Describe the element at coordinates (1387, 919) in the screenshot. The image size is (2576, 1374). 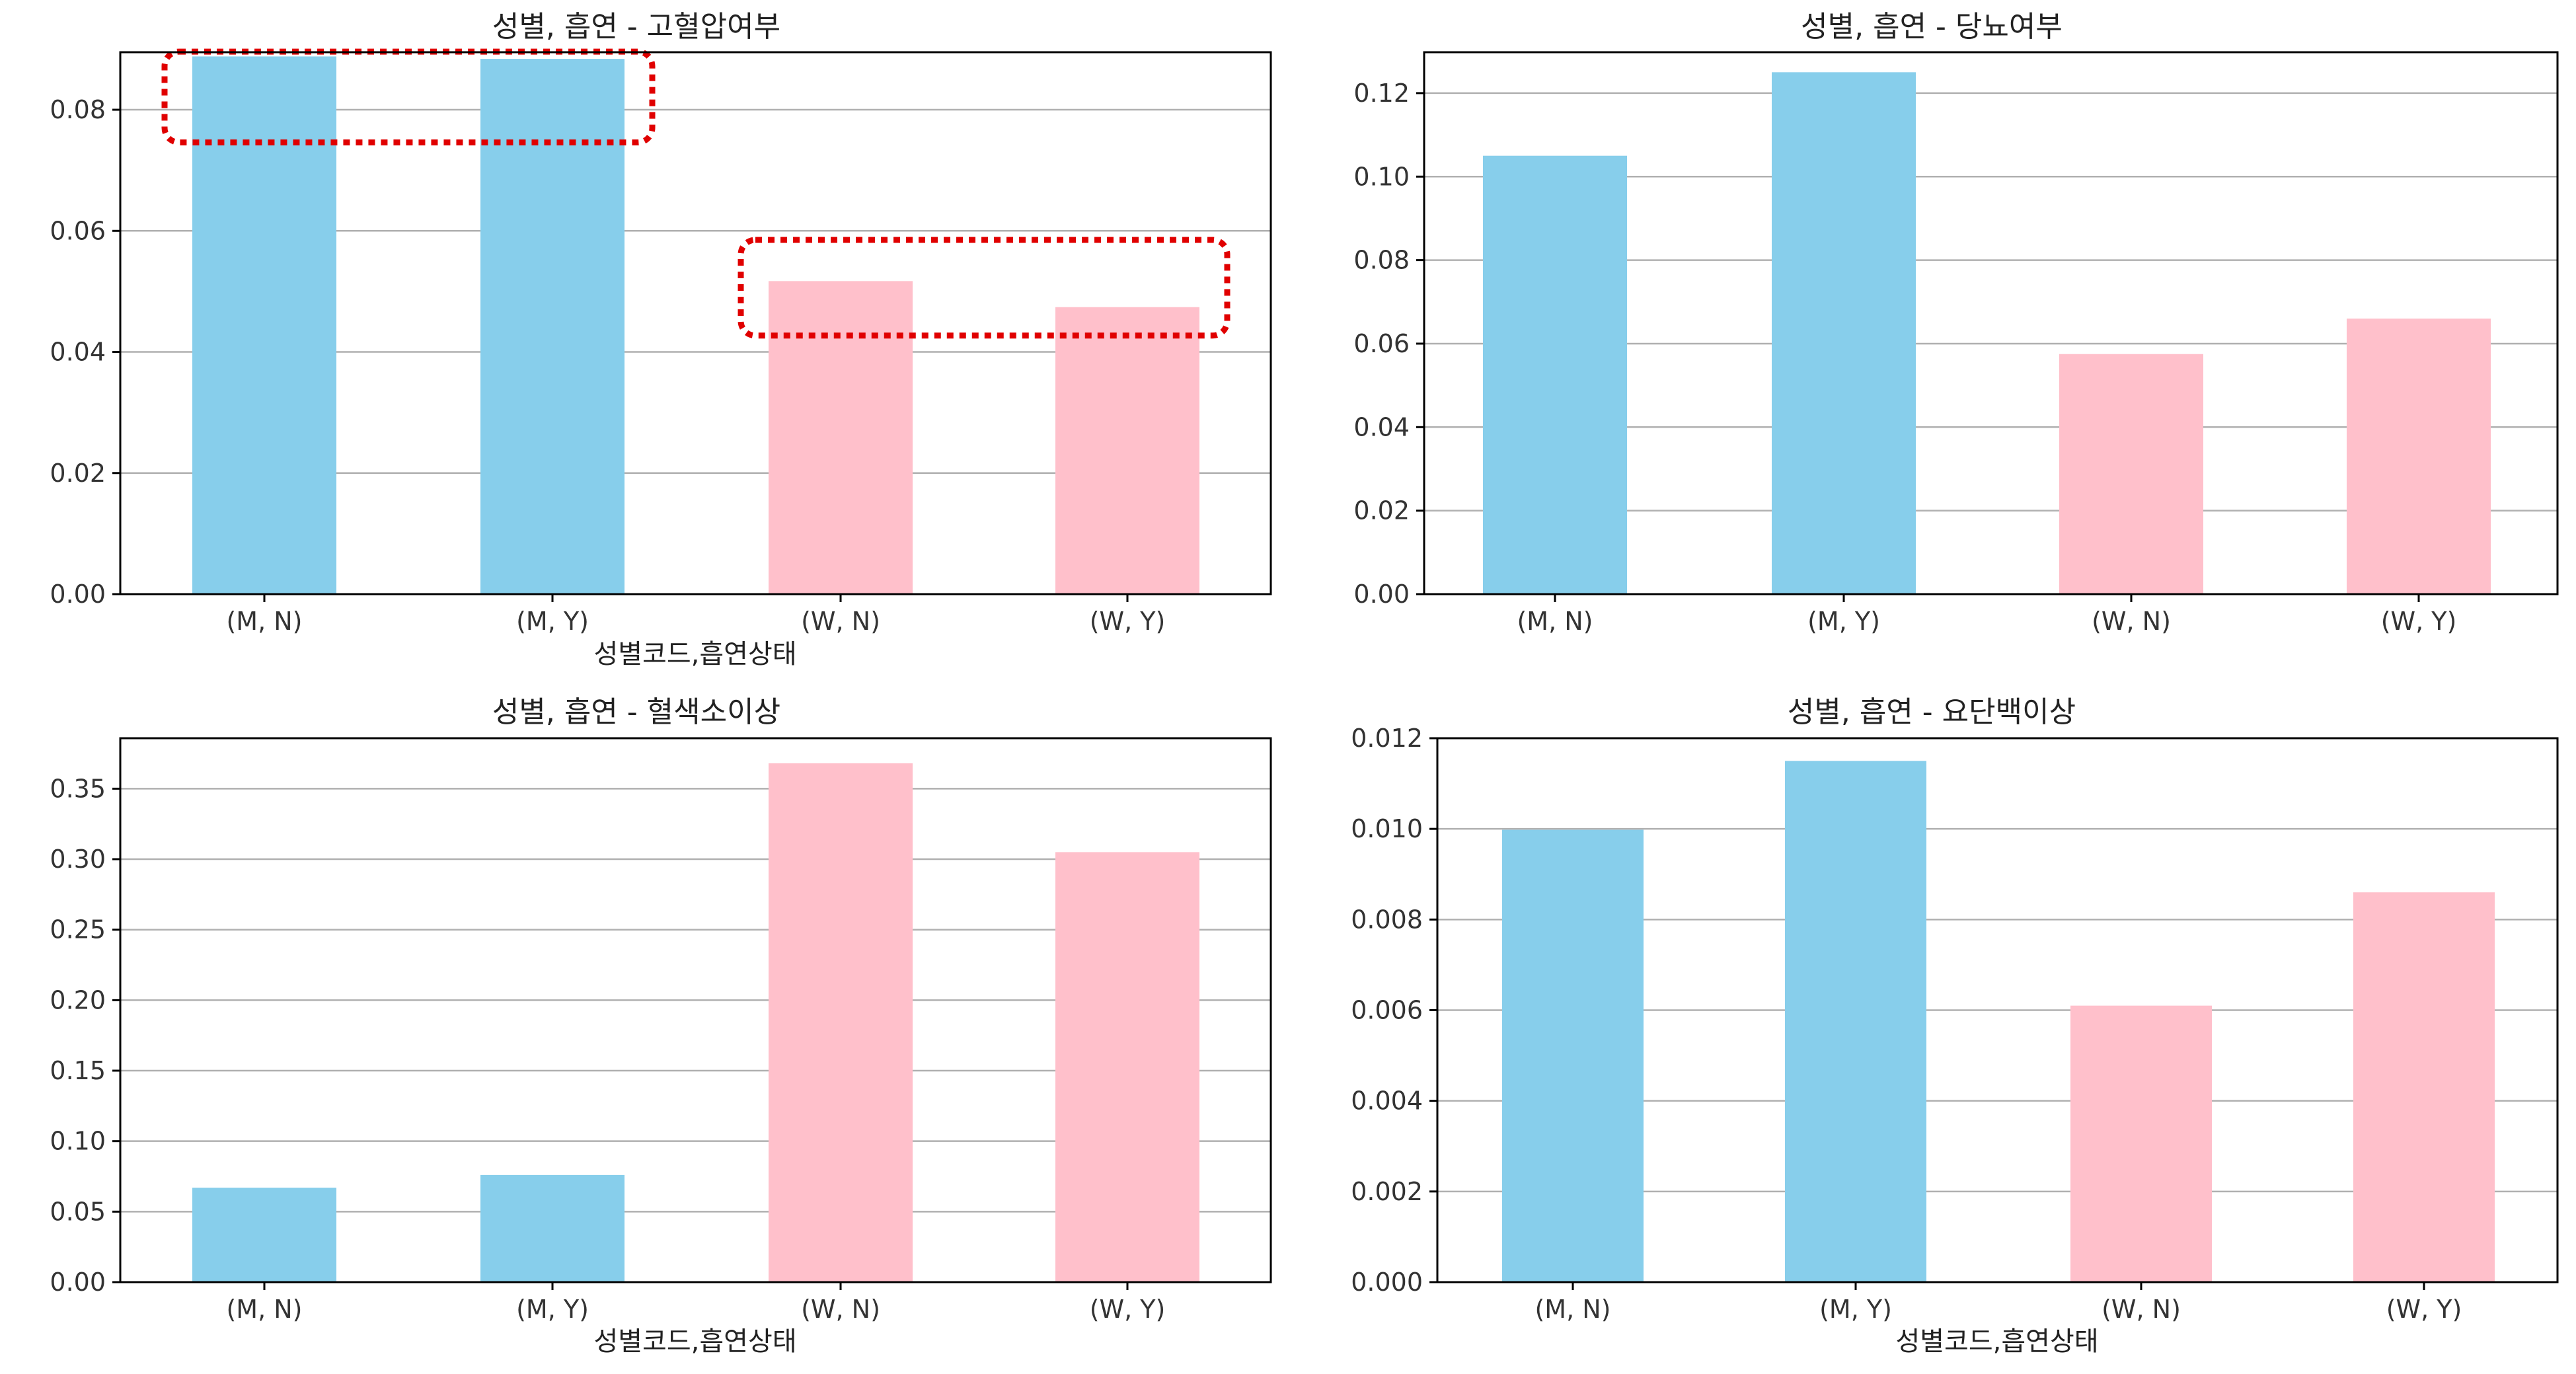
I see `y-tick-label: 0.008` at that location.